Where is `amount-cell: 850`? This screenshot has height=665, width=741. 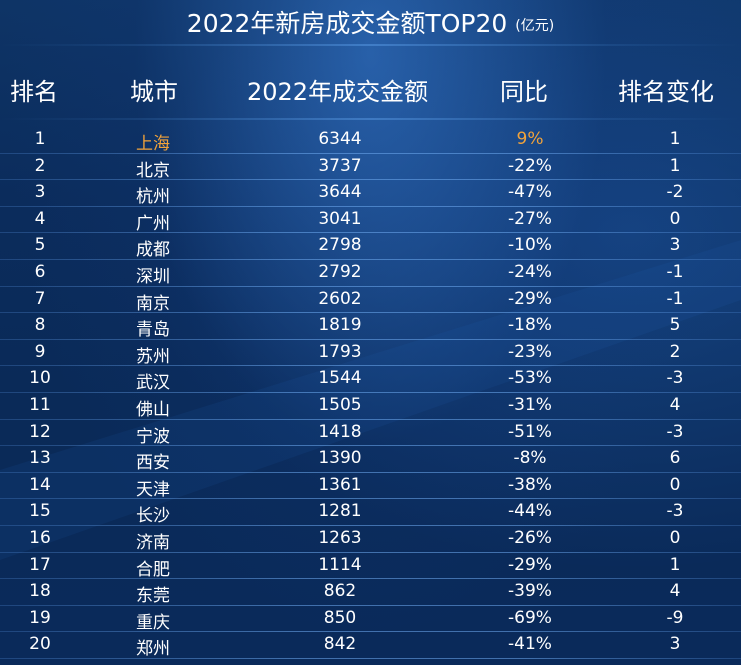 amount-cell: 850 is located at coordinates (340, 617).